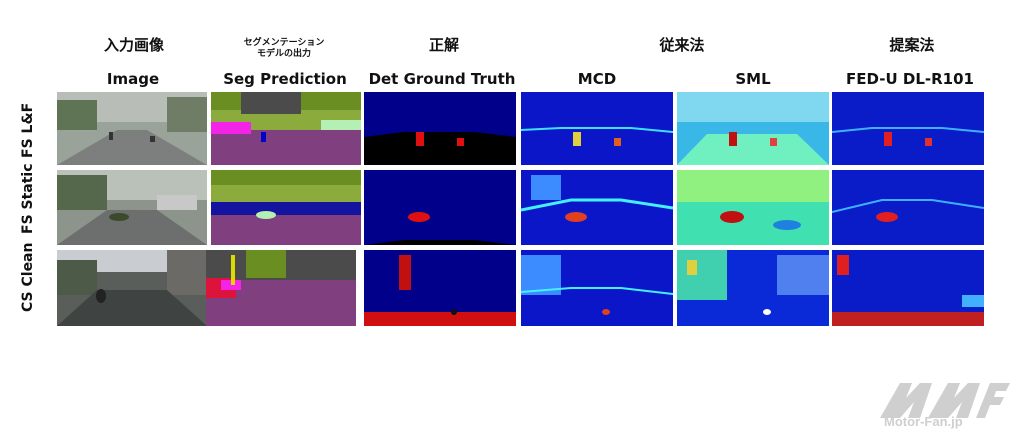 The image size is (1024, 444). I want to click on image-row2-input, so click(132, 207).